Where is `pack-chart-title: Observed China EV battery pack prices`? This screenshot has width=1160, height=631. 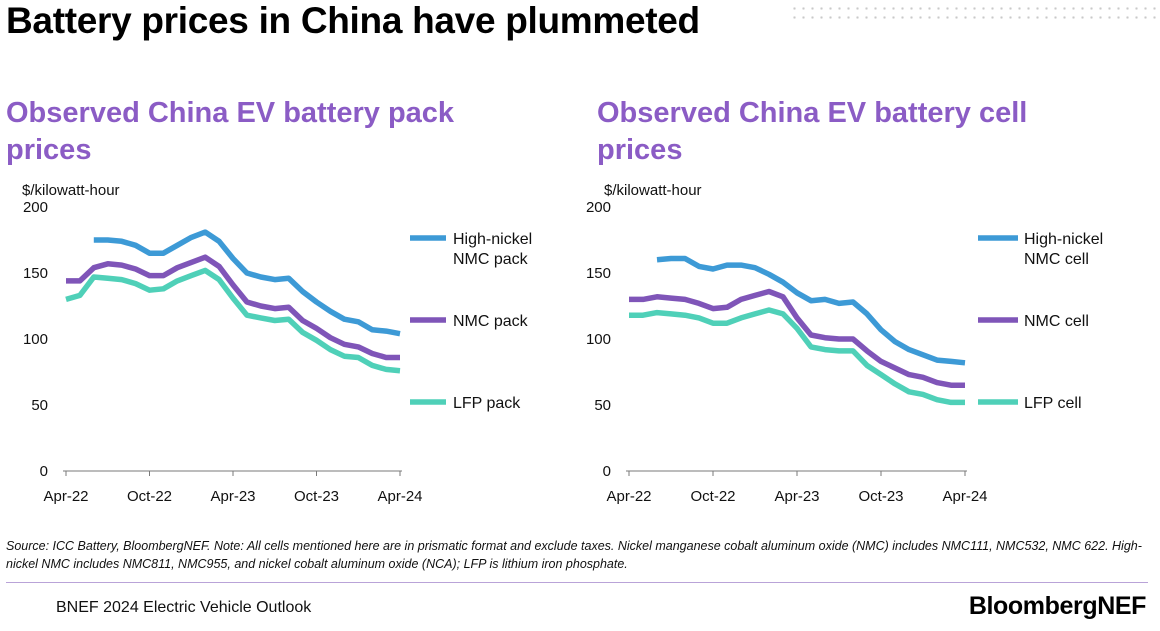 pack-chart-title: Observed China EV battery pack prices is located at coordinates (230, 131).